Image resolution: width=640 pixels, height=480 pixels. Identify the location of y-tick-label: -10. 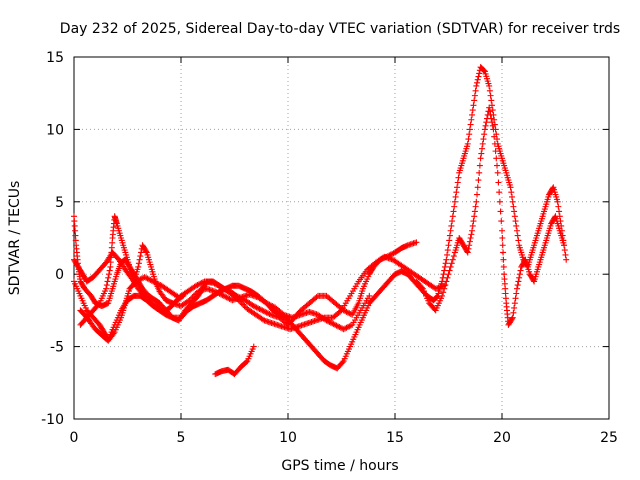
(52, 420).